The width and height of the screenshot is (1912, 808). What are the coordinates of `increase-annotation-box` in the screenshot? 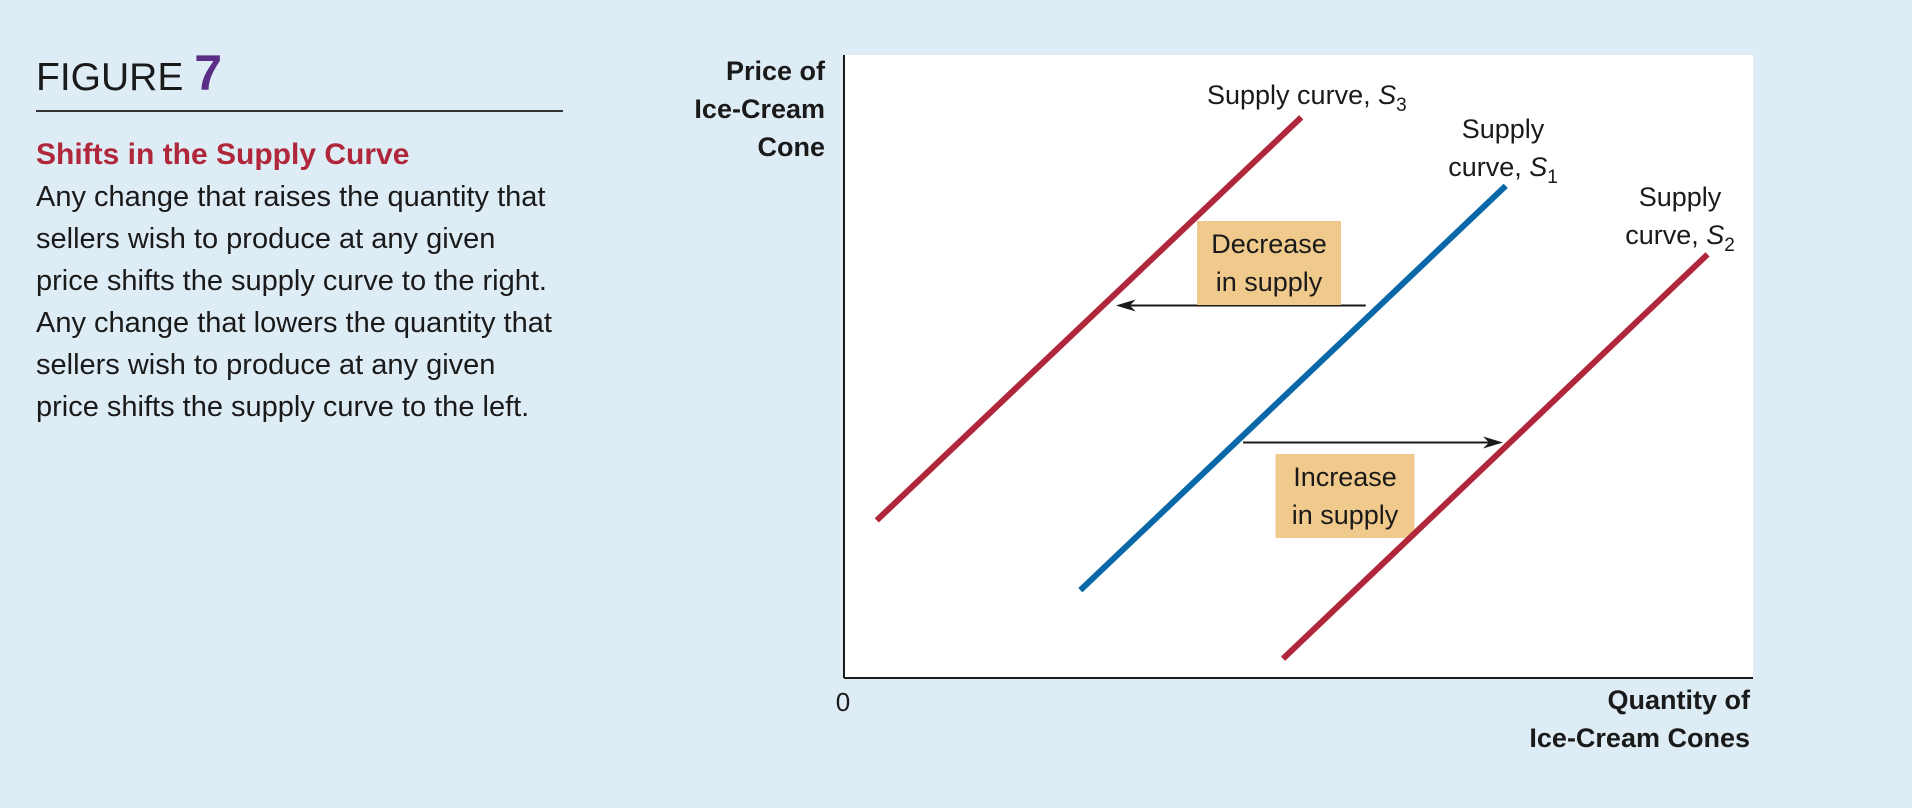 It's located at (1345, 496).